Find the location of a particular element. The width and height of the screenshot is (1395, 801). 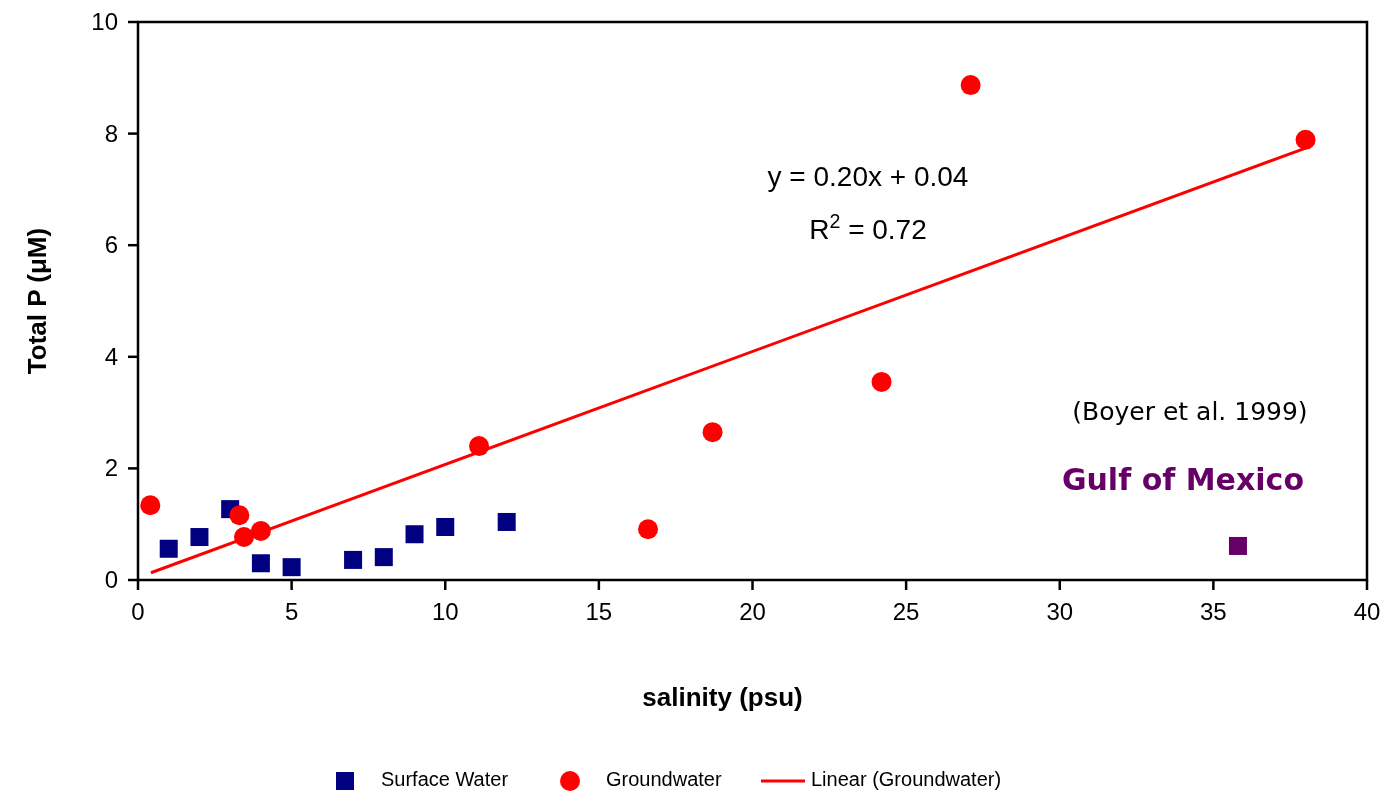

text: Gulf of Mexico is located at coordinates (1183, 479).